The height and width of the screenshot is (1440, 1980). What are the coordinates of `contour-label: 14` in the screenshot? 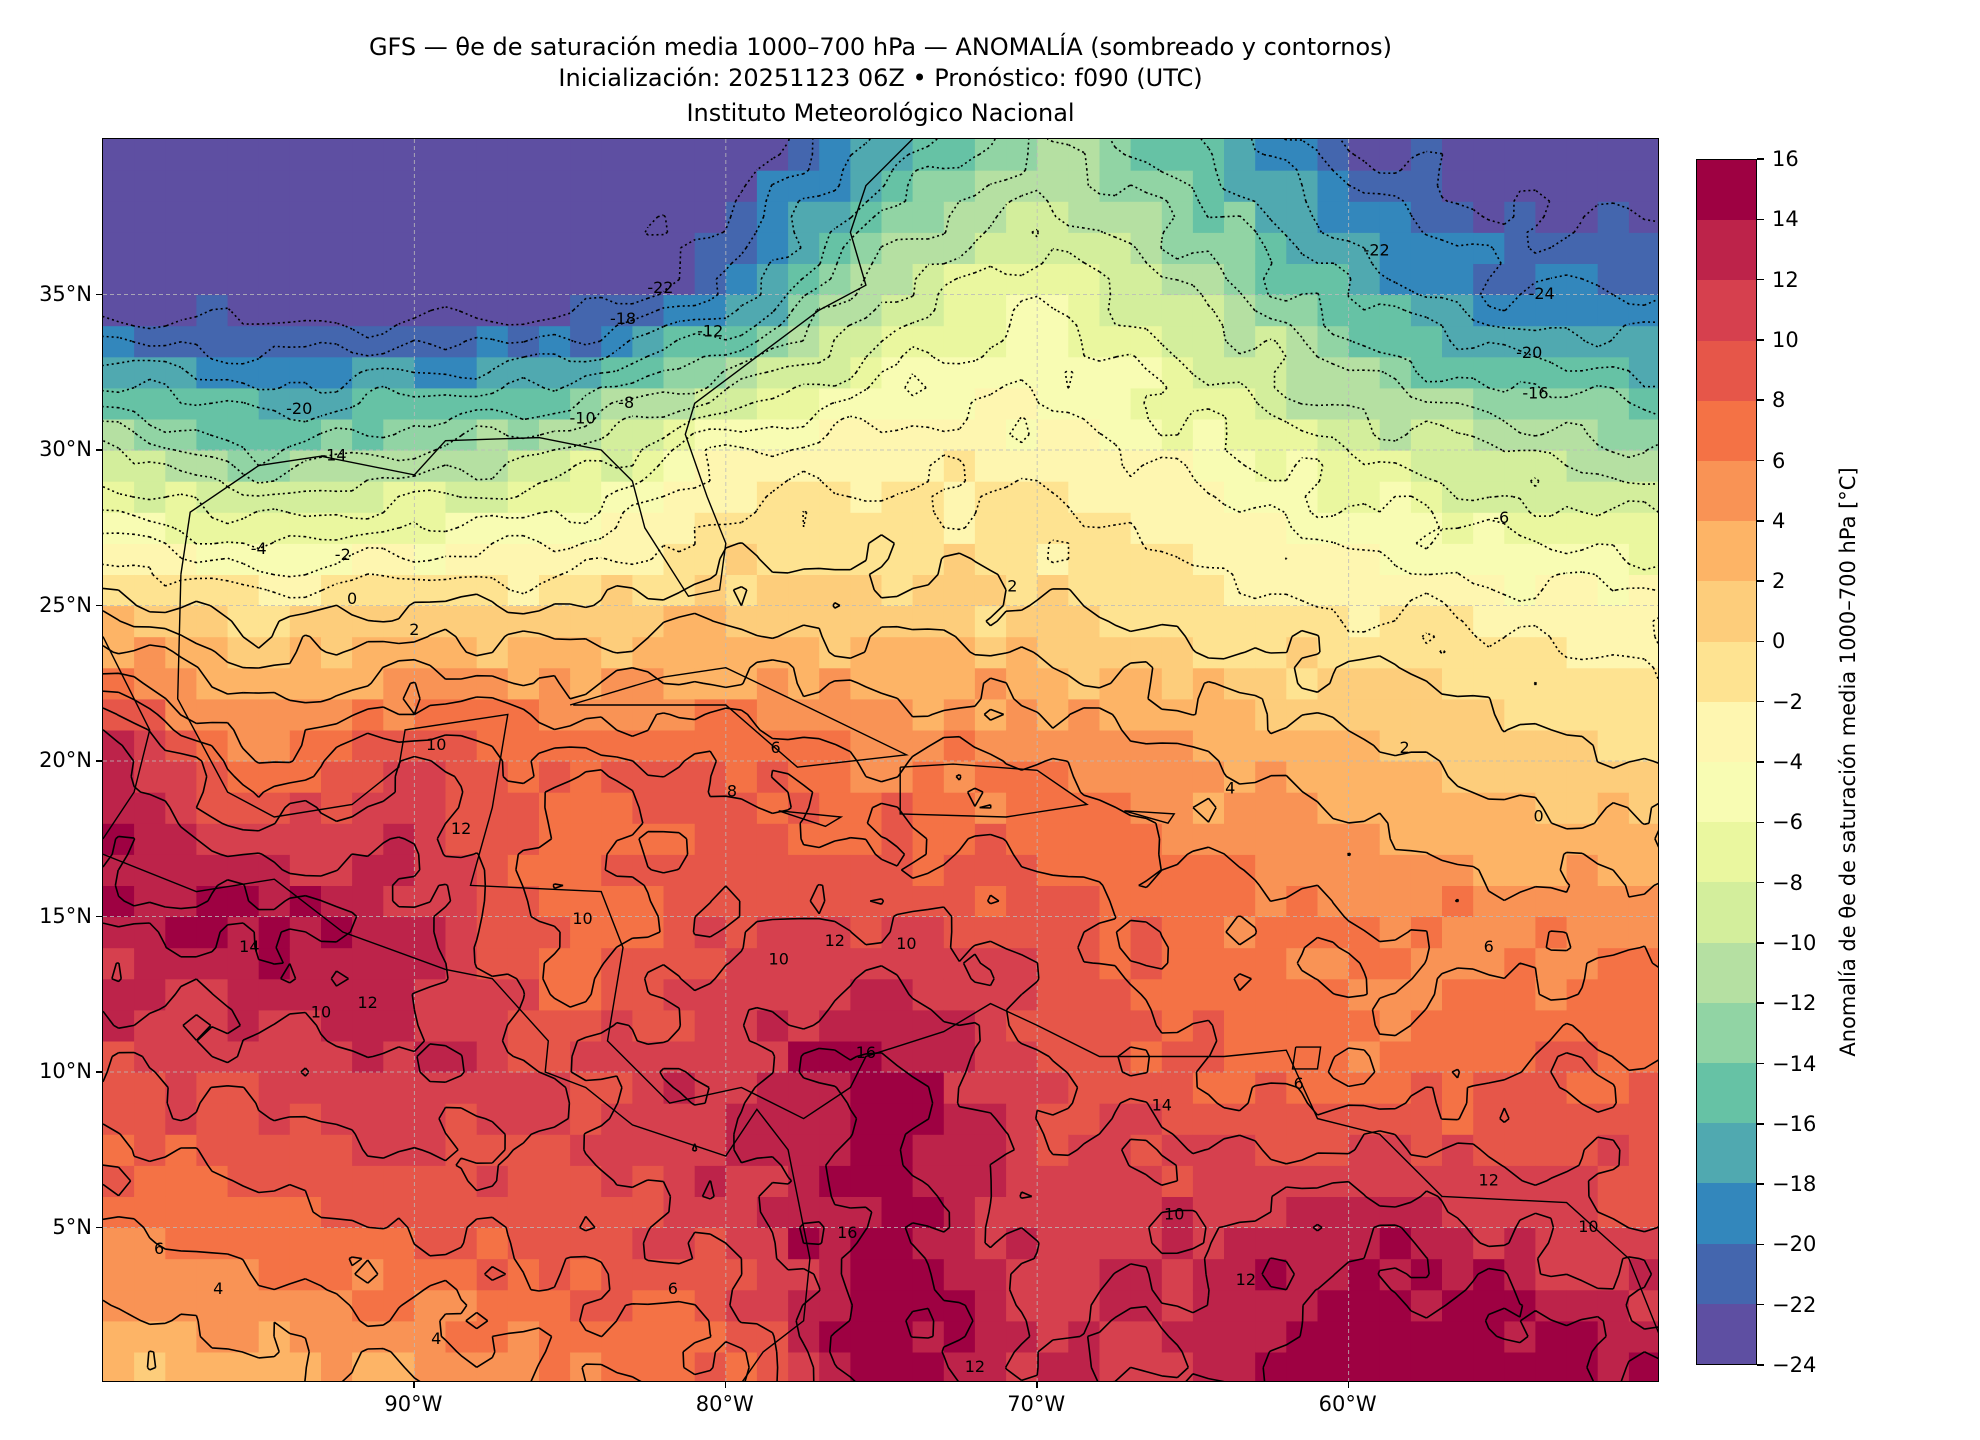 It's located at (1162, 1105).